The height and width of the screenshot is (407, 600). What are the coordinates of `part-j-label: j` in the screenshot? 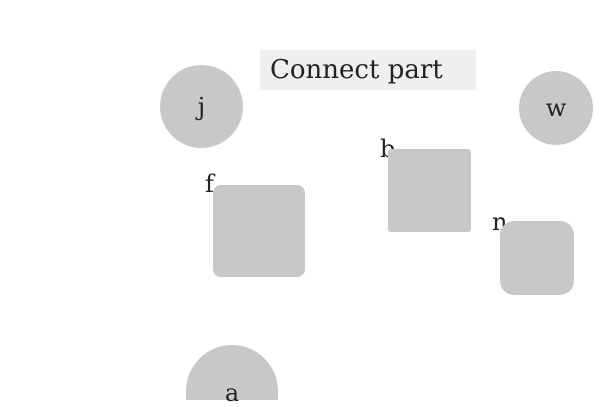 It's located at (201, 106).